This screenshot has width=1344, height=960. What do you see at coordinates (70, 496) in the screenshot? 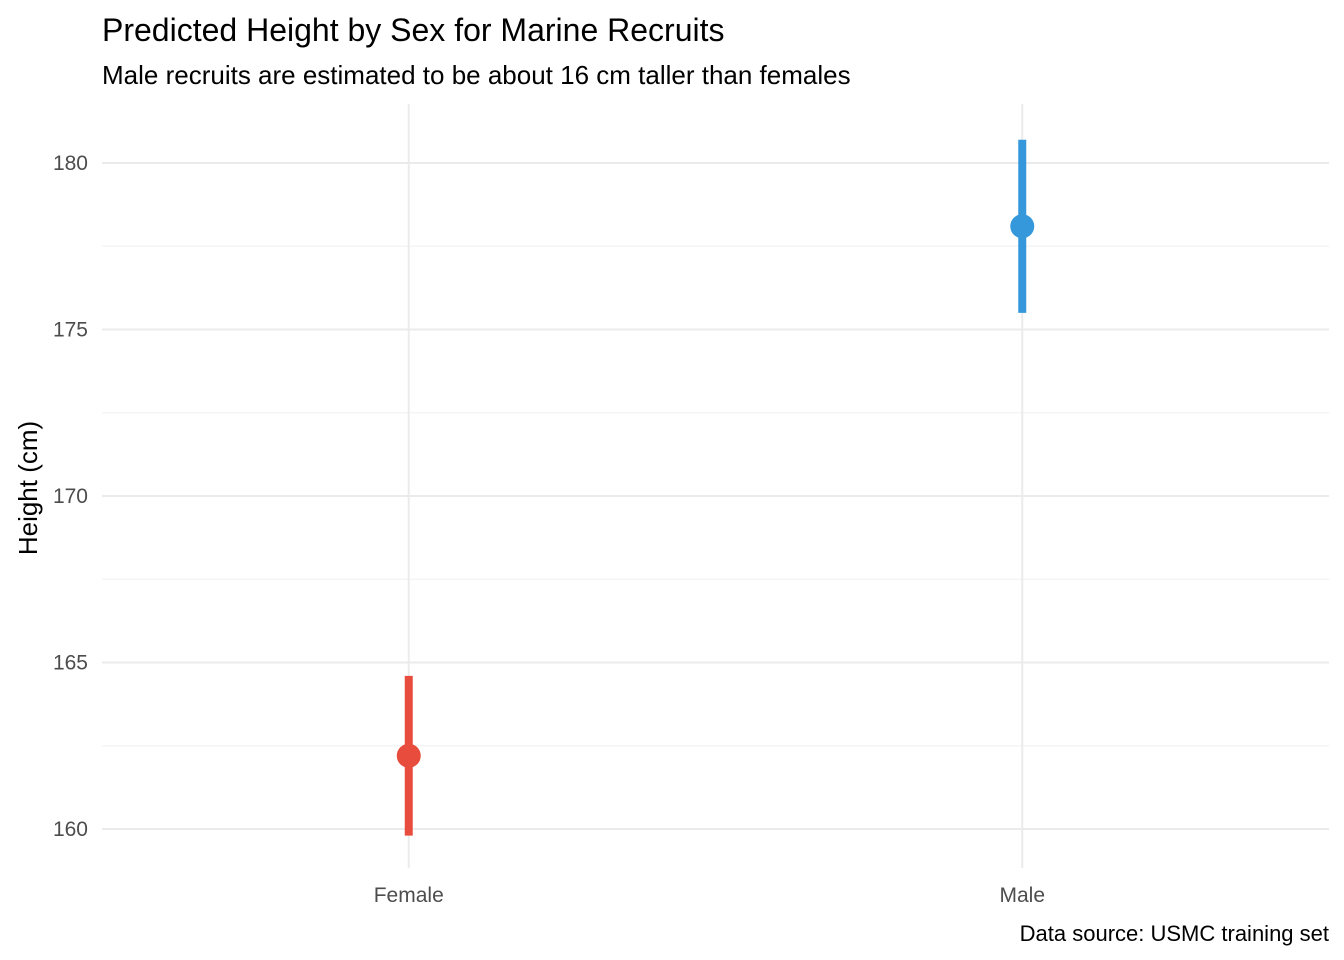
I see `y-tick-label: 170` at bounding box center [70, 496].